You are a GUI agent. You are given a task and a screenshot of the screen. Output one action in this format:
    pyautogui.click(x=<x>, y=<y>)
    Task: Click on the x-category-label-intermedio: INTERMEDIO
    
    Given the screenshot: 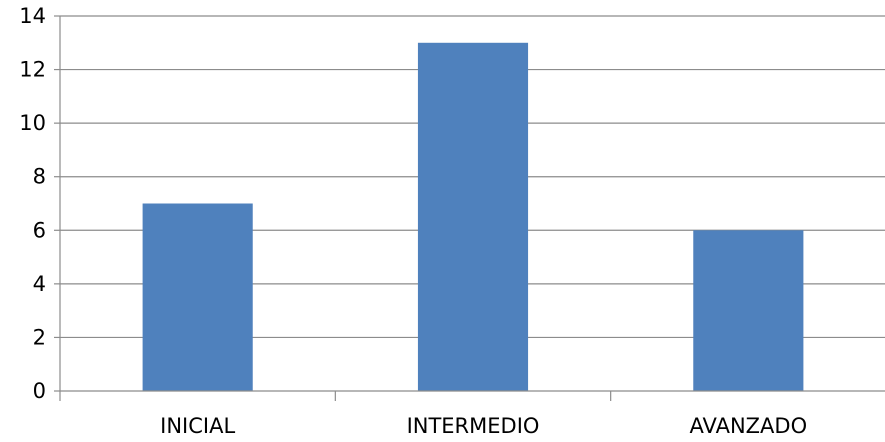 What is the action you would take?
    pyautogui.click(x=473, y=426)
    